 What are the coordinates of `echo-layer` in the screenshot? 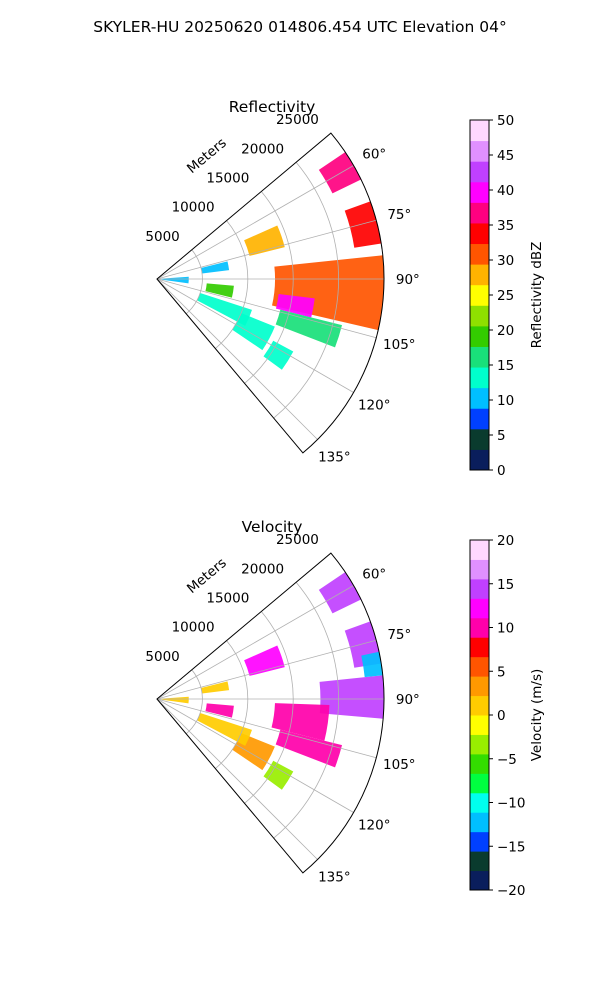 It's located at (272, 681).